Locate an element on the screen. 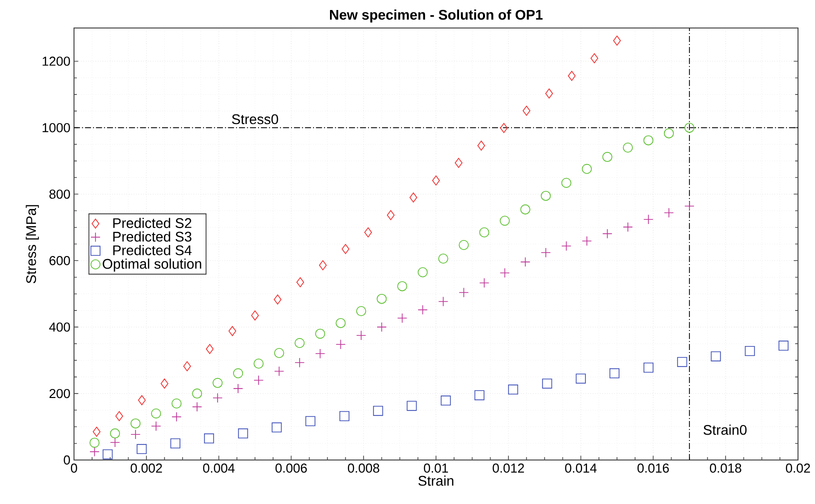 The height and width of the screenshot is (504, 815). legend-label: Predicted S3 is located at coordinates (152, 236).